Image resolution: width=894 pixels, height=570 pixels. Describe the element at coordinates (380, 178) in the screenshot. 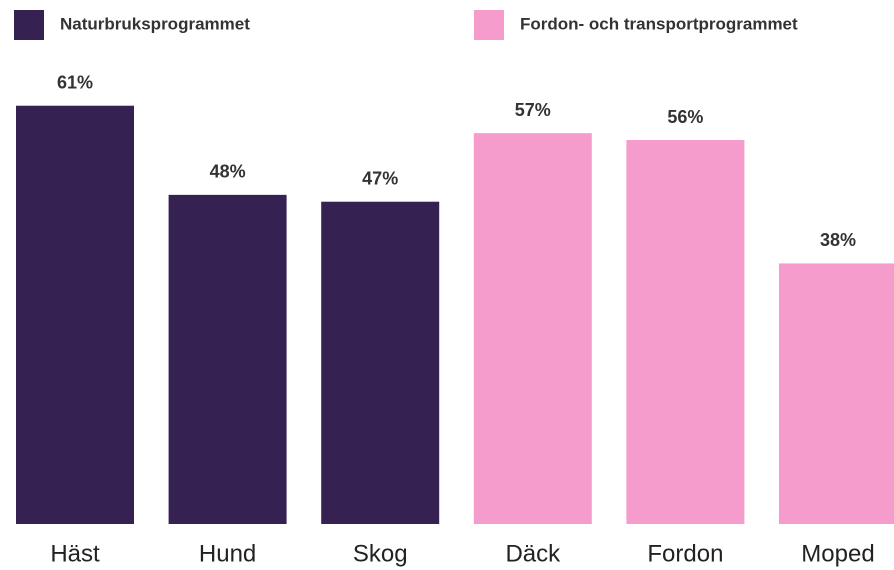

I see `value-label: 47%` at that location.